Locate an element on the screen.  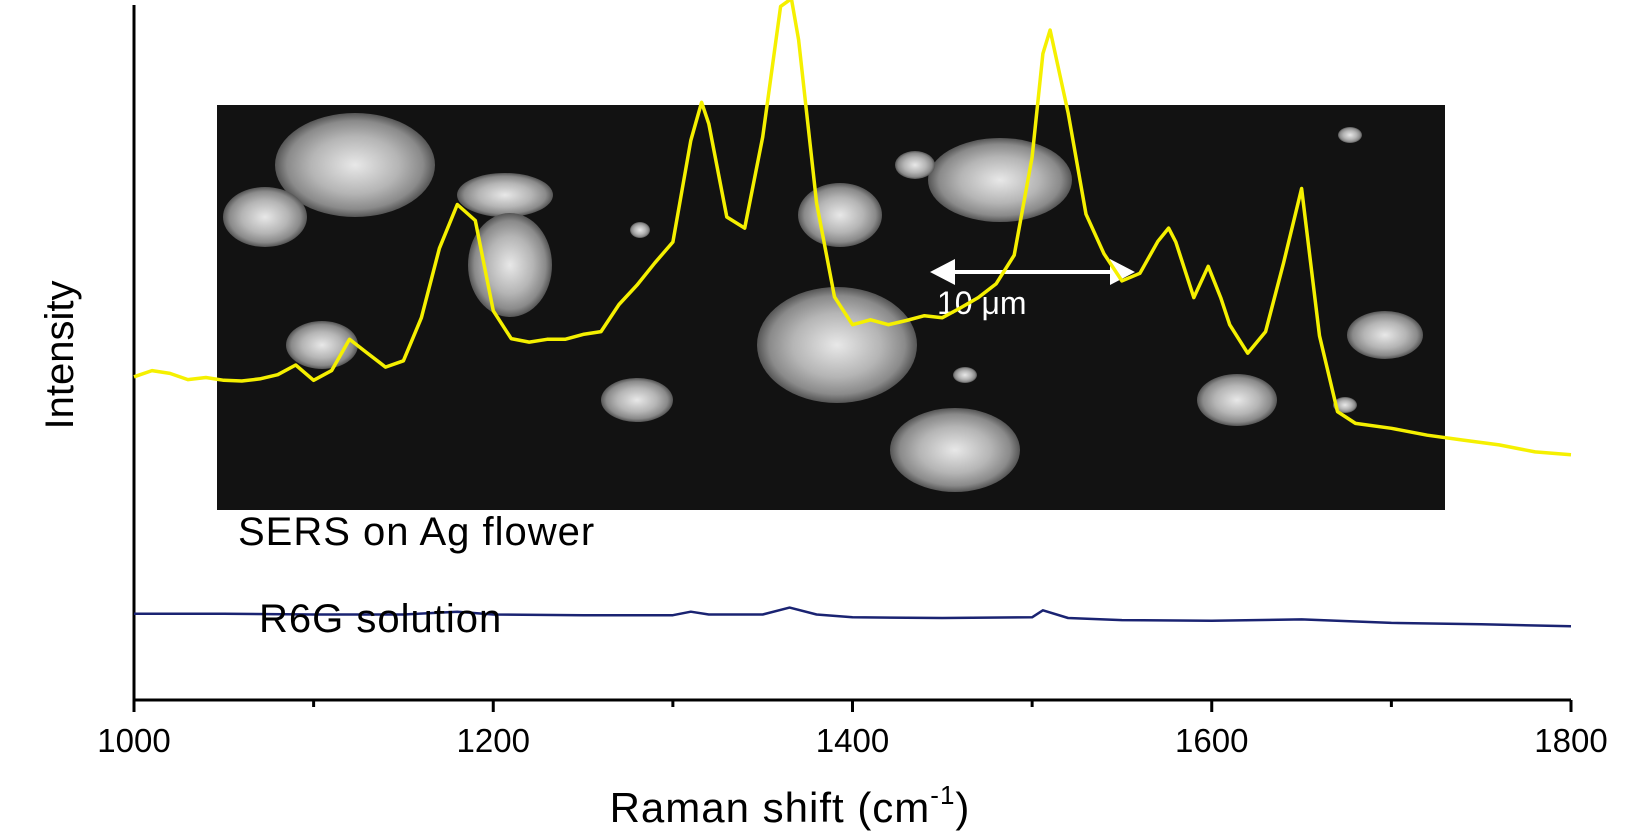
y-axis-label: Intensity is located at coordinates (60, 355).